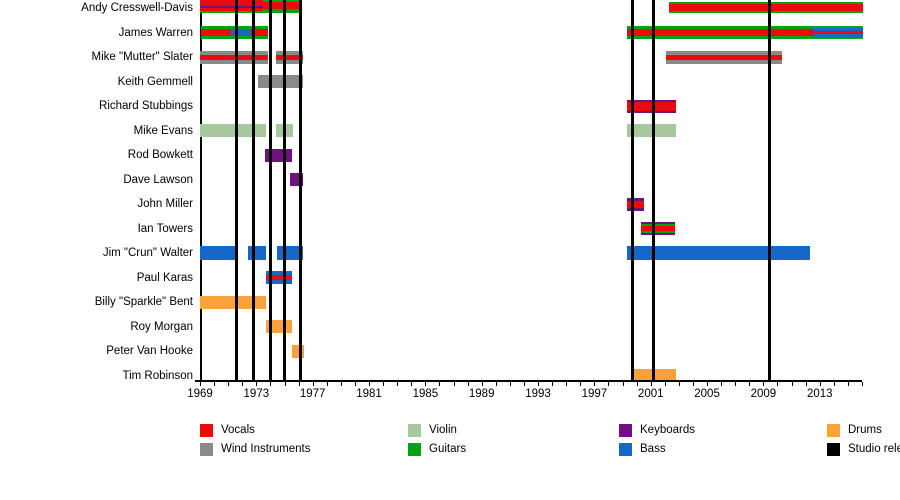 This screenshot has width=900, height=500. Describe the element at coordinates (142, 57) in the screenshot. I see `member-label: Mike "Mutter" Slater` at that location.